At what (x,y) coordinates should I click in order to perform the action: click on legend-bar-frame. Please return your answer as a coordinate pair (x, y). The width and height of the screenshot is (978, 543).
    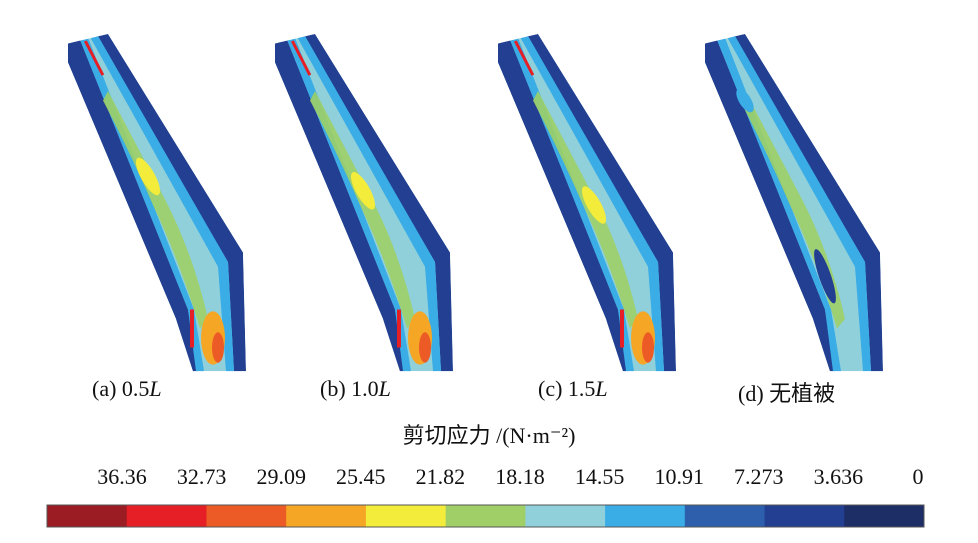
    Looking at the image, I should click on (485, 516).